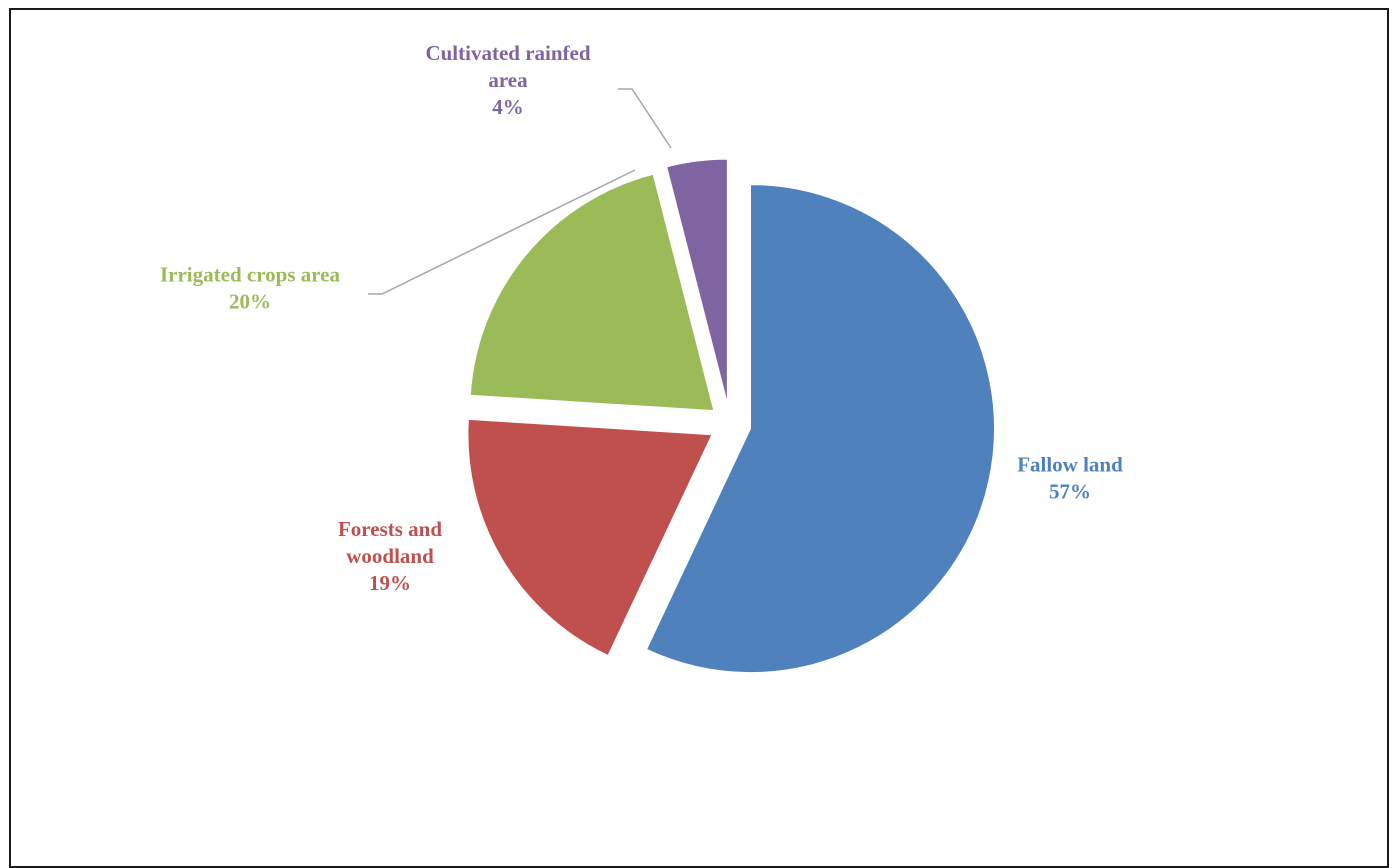 This screenshot has height=868, width=1392. I want to click on pie-slice-cultivated-rainfed-area, so click(697, 281).